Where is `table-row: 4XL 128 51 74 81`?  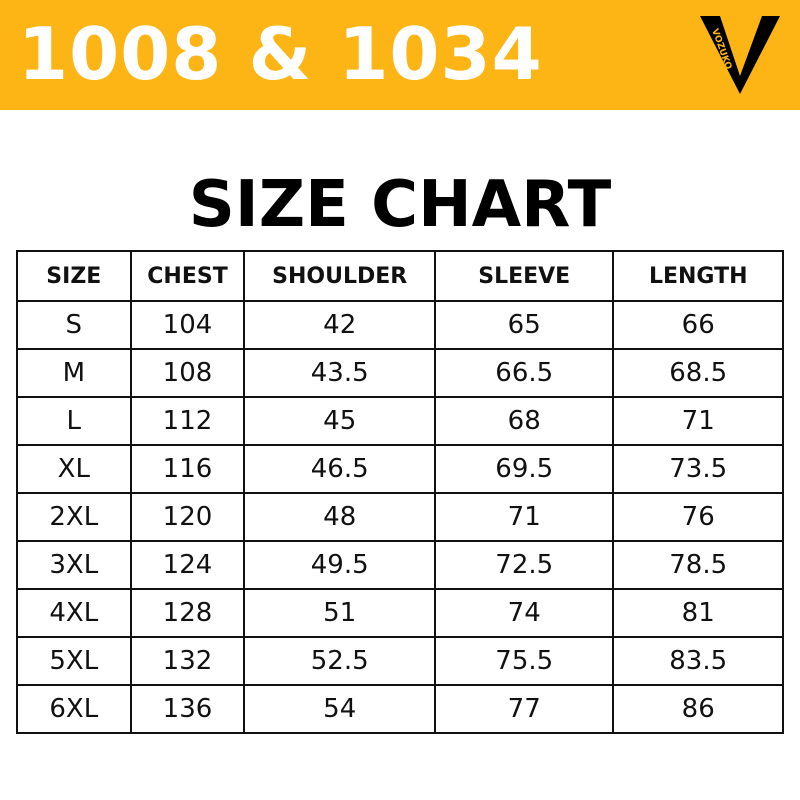
table-row: 4XL 128 51 74 81 is located at coordinates (400, 613).